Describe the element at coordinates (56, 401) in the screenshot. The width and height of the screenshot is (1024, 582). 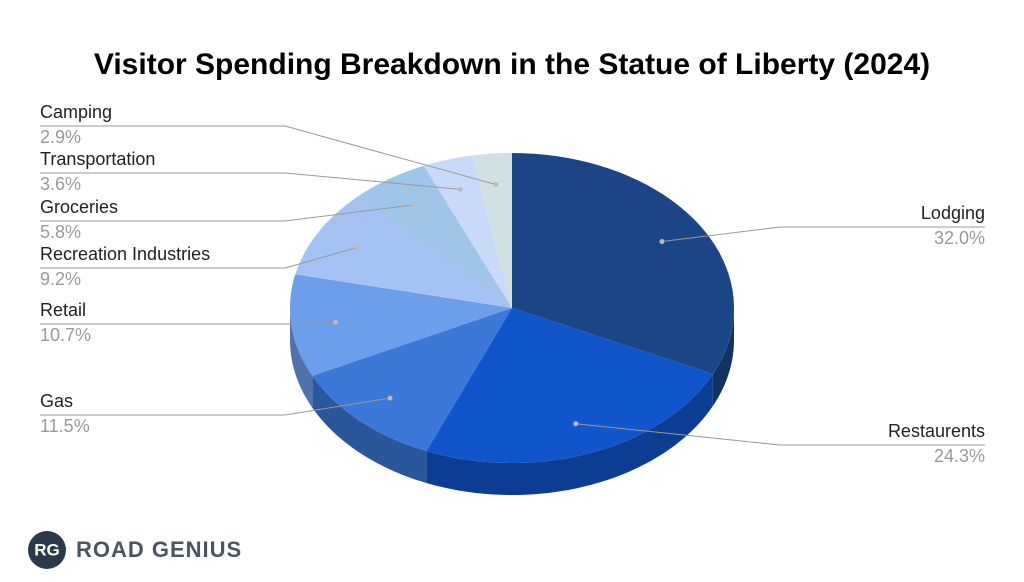
I see `slice-label: Gas` at that location.